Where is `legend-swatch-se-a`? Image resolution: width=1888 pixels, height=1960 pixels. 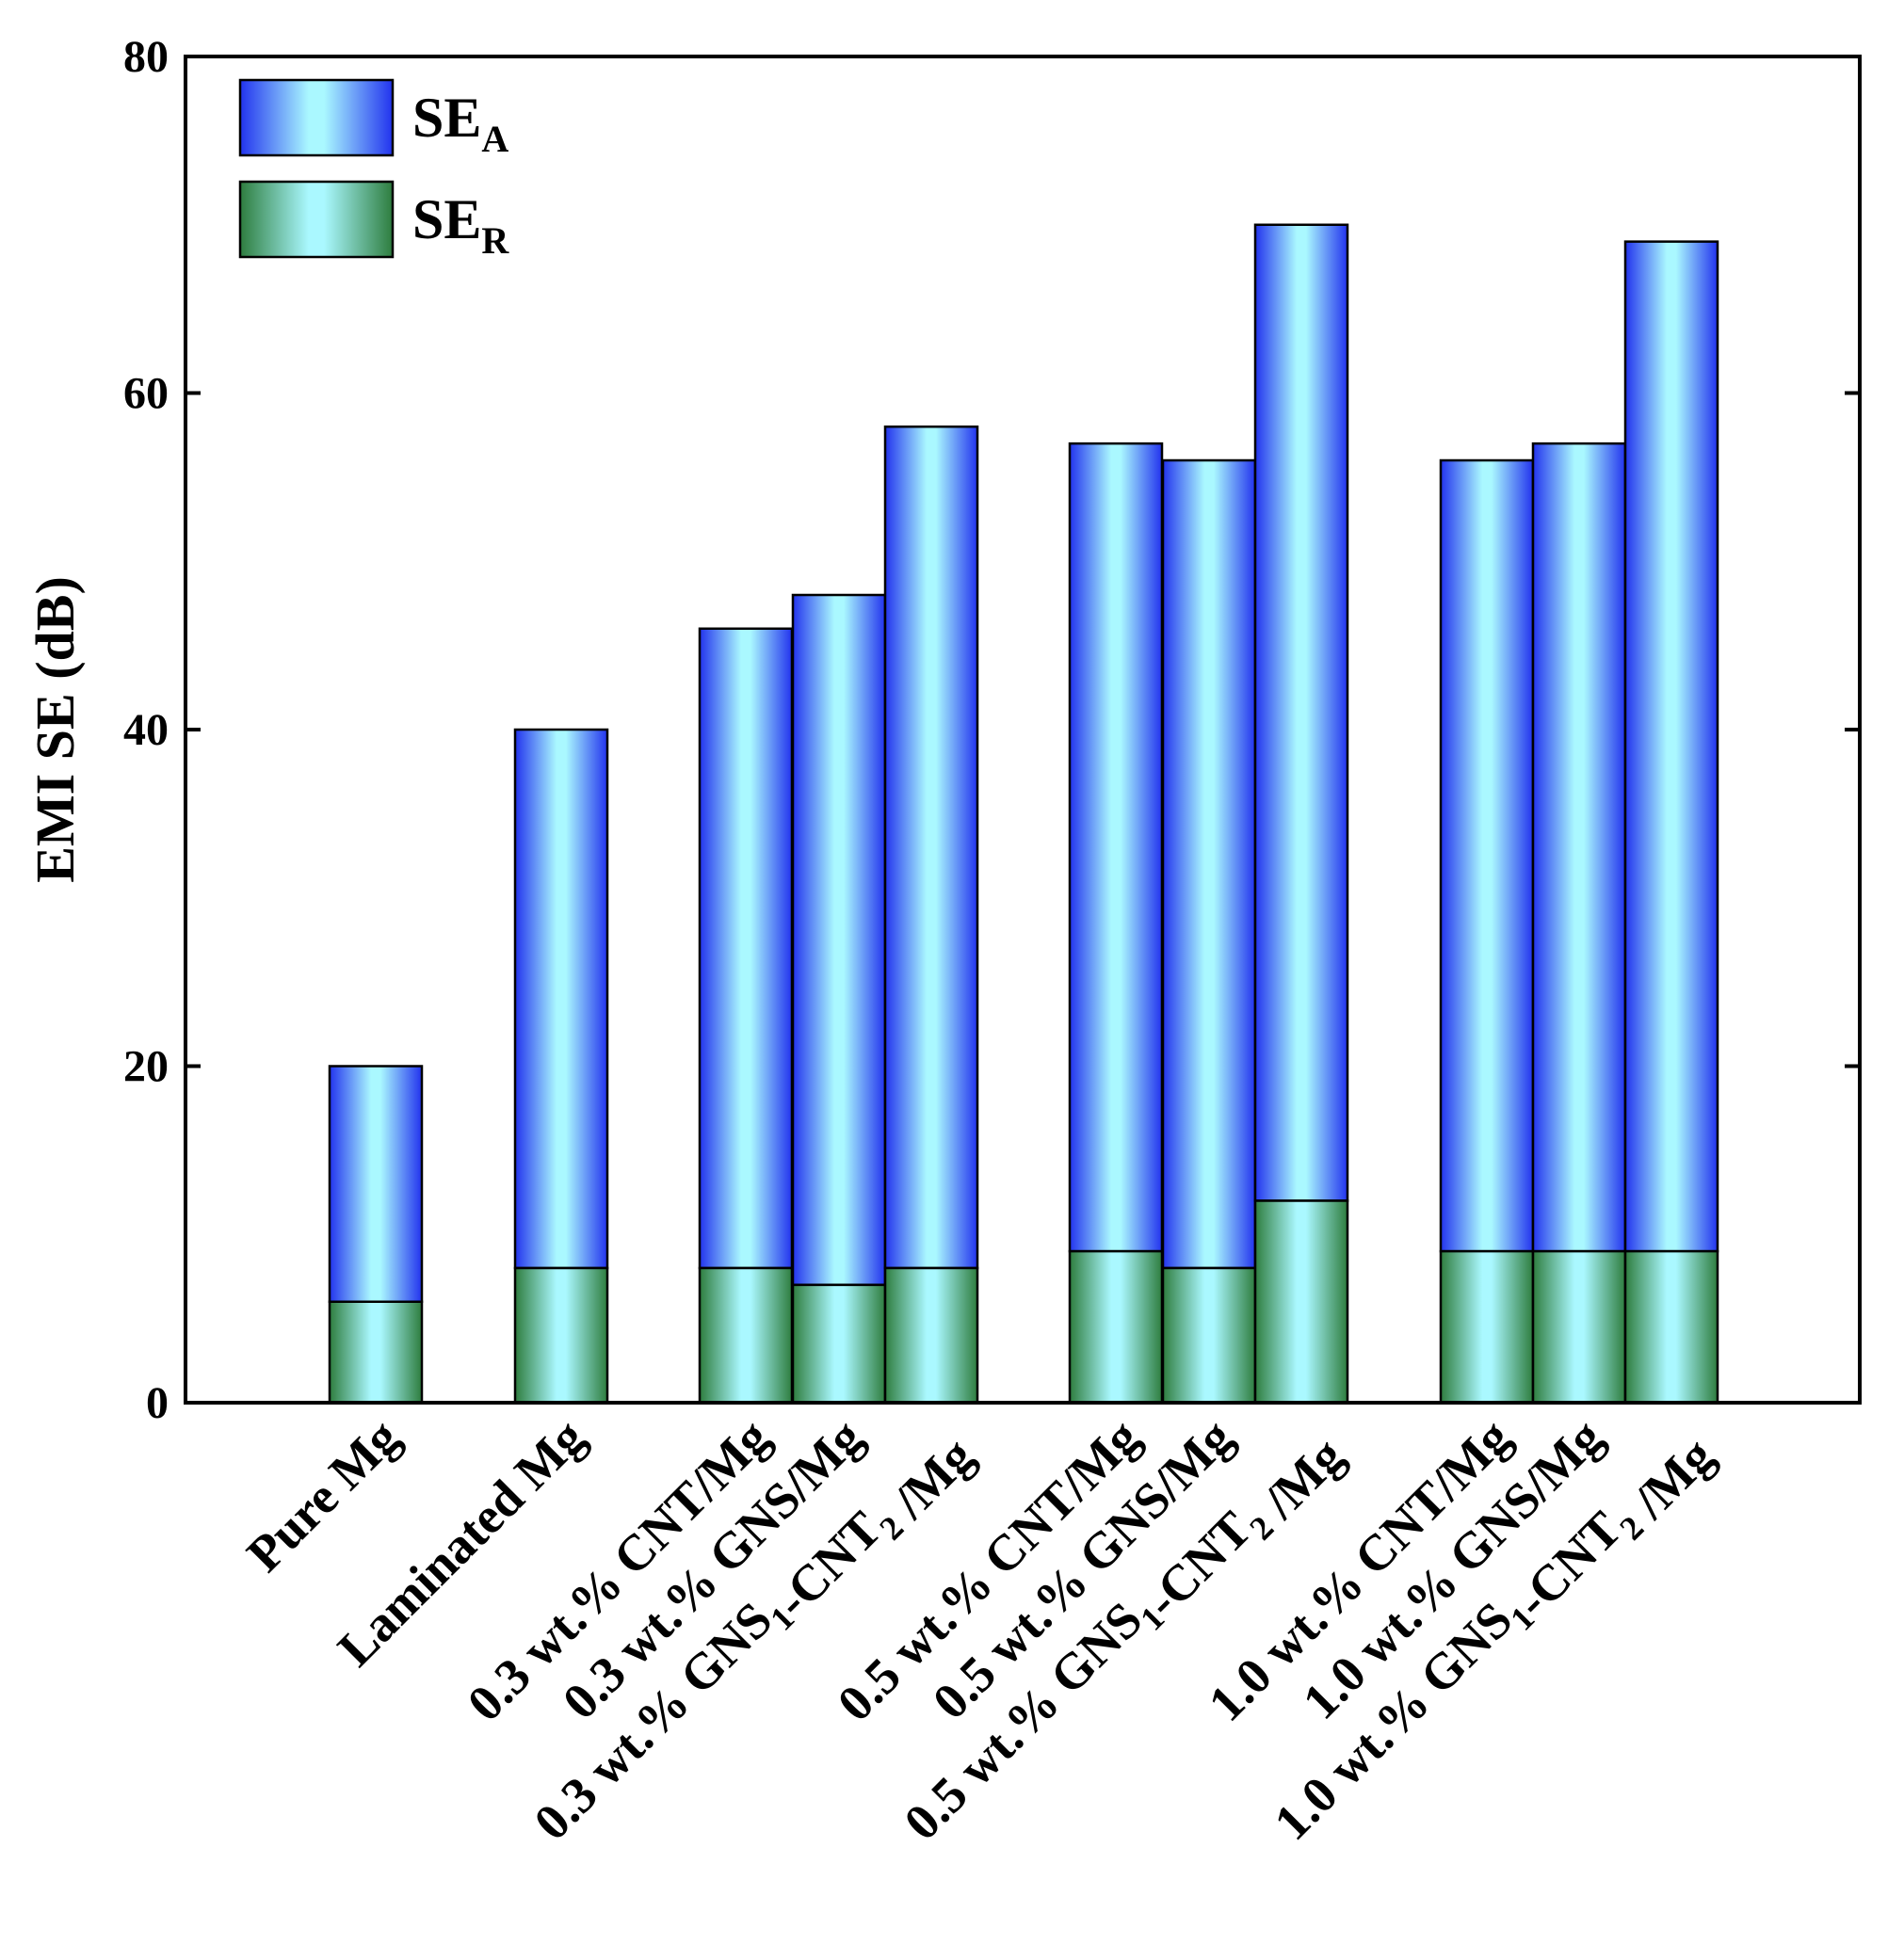 legend-swatch-se-a is located at coordinates (316, 117).